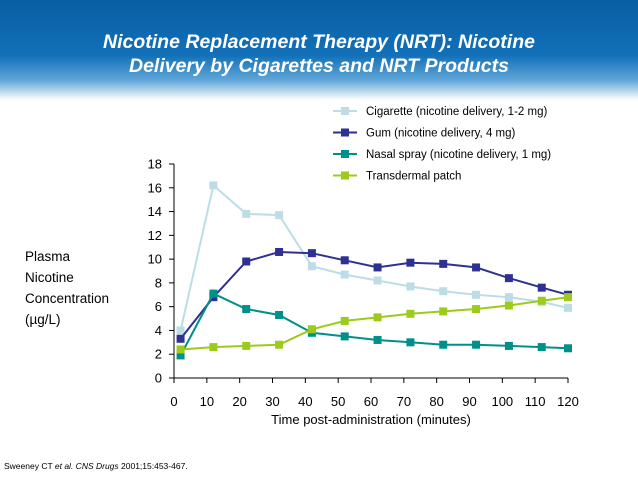  What do you see at coordinates (155, 164) in the screenshot?
I see `y-tick-label: 18` at bounding box center [155, 164].